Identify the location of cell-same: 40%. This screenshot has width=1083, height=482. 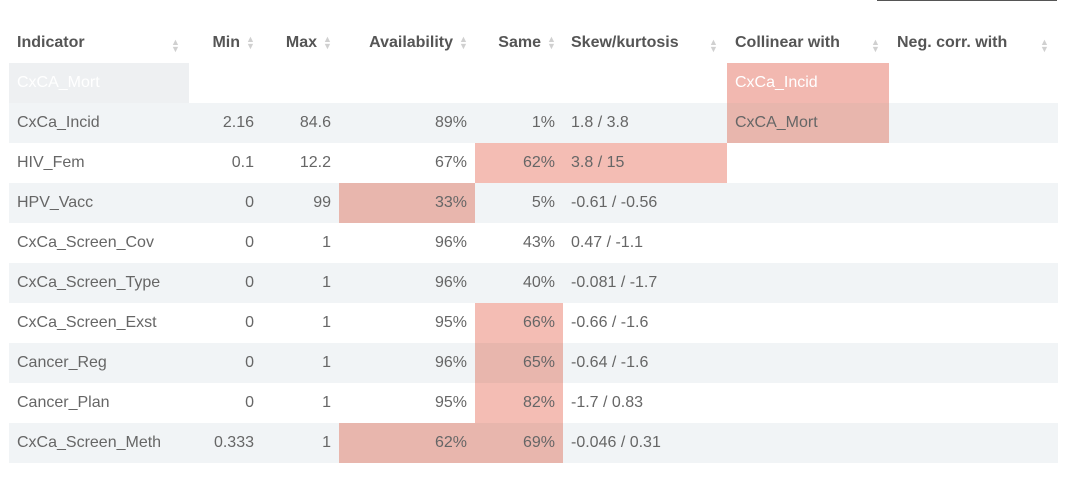
(519, 283).